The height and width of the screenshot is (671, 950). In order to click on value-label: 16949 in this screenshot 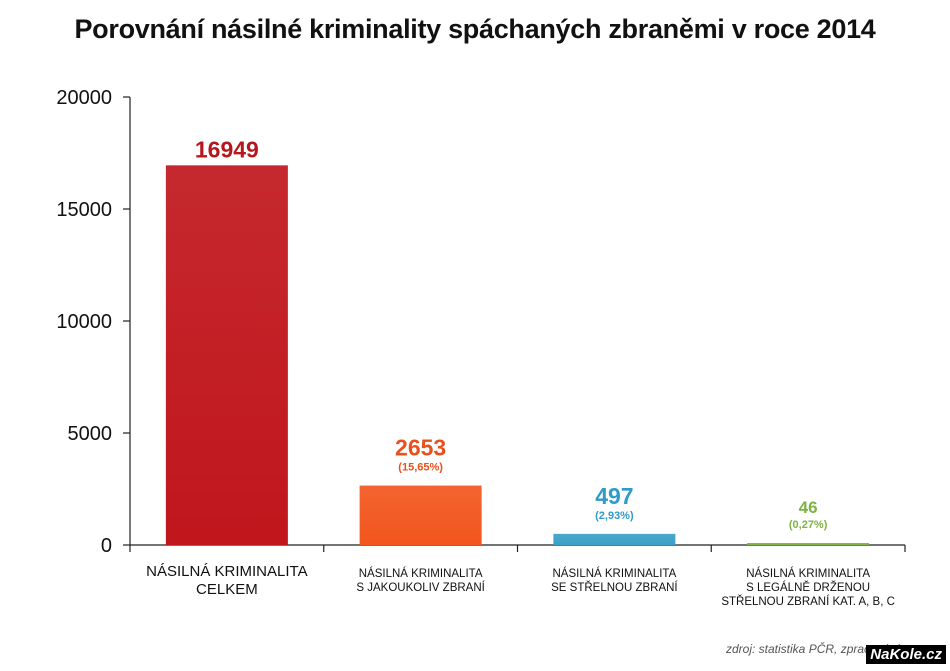, I will do `click(227, 149)`.